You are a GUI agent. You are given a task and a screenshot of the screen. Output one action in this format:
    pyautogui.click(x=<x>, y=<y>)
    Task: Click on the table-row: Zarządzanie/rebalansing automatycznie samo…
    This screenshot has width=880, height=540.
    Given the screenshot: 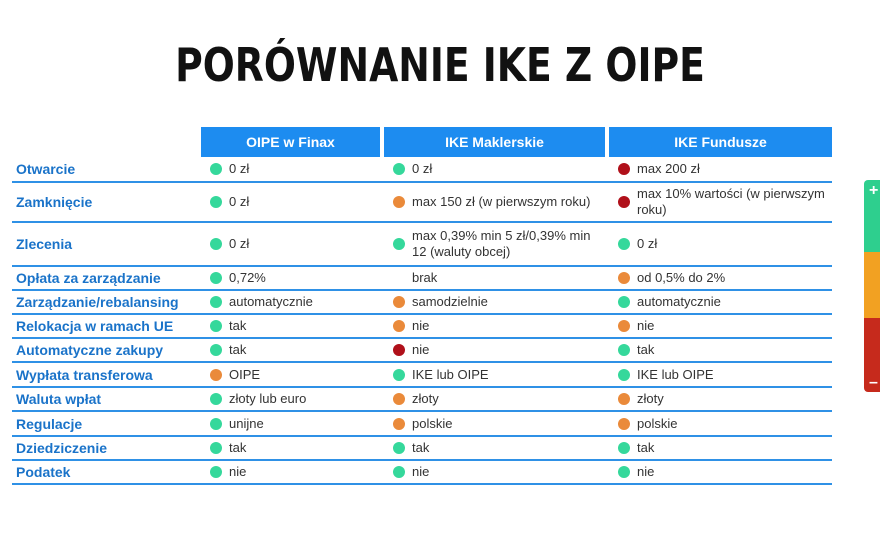 What is the action you would take?
    pyautogui.click(x=422, y=303)
    